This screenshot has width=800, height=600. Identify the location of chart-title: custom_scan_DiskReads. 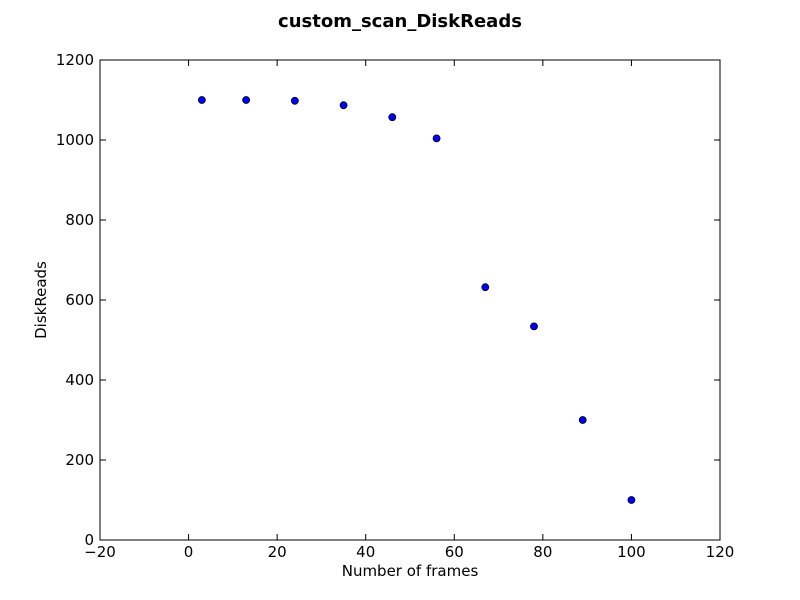
(400, 21).